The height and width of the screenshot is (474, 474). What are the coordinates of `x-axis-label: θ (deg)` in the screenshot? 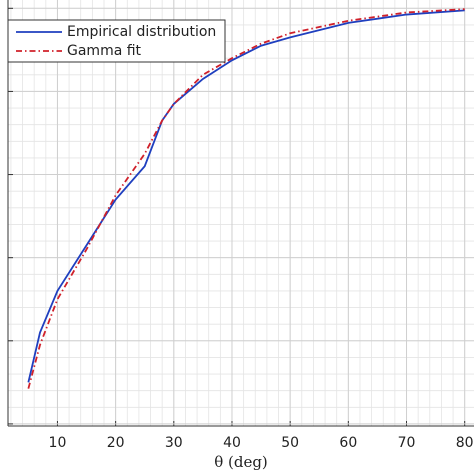 It's located at (241, 462).